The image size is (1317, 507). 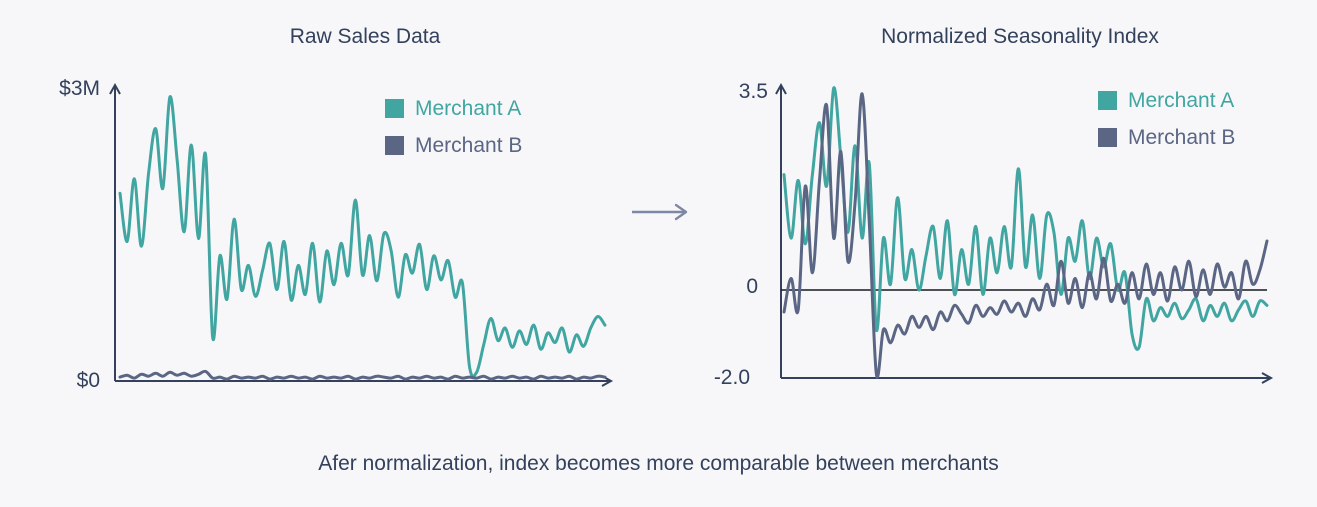 What do you see at coordinates (1020, 36) in the screenshot?
I see `chart-title-normalized-index: Normalized Seasonality Index` at bounding box center [1020, 36].